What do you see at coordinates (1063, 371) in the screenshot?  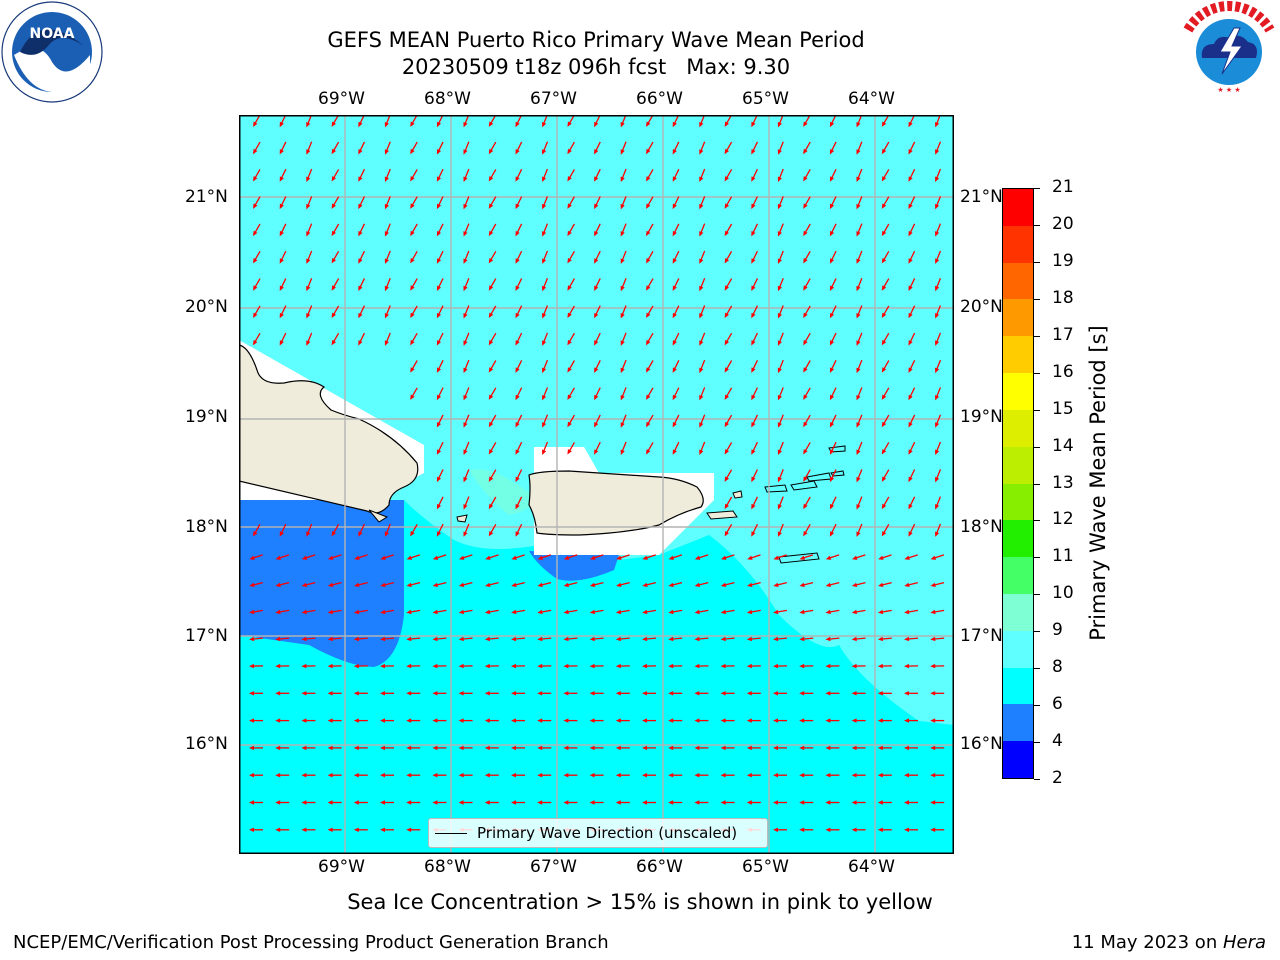 I see `colorbar-tick-label: 16` at bounding box center [1063, 371].